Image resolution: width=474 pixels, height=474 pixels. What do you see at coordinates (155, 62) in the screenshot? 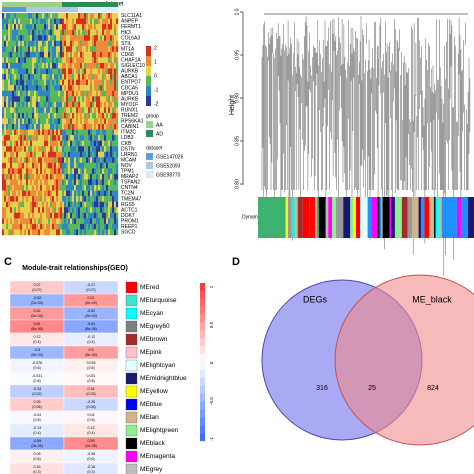
I see `scale-label: 1` at bounding box center [155, 62].